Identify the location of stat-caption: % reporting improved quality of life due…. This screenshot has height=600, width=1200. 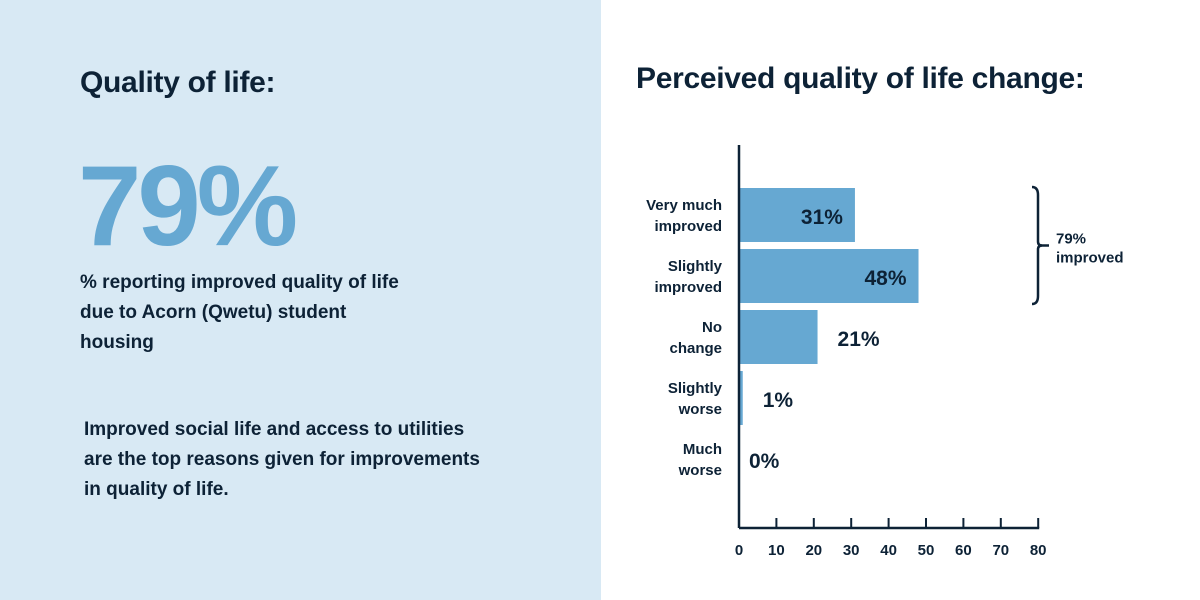
(239, 312).